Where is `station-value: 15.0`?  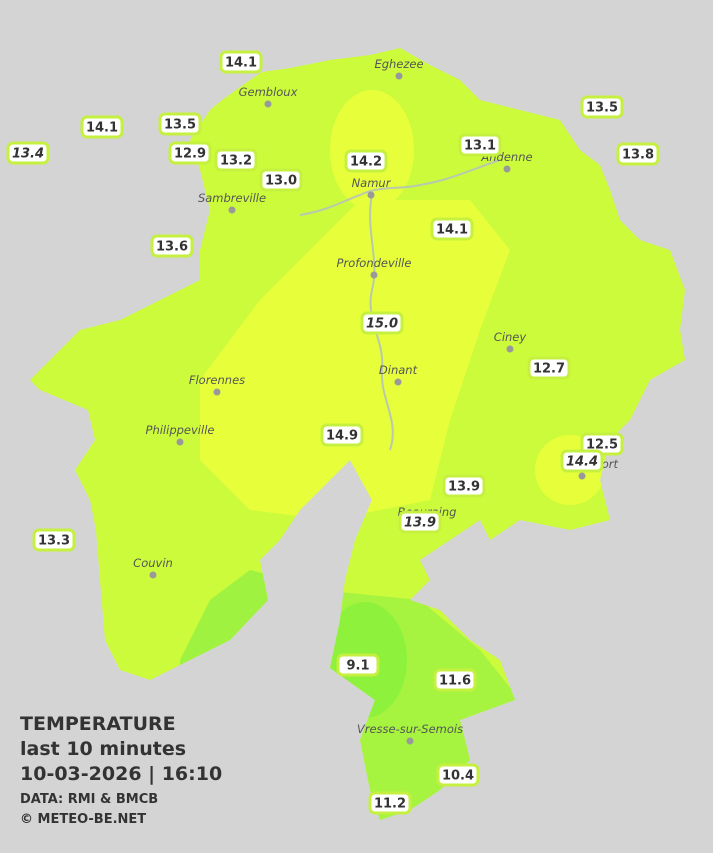 station-value: 15.0 is located at coordinates (382, 324).